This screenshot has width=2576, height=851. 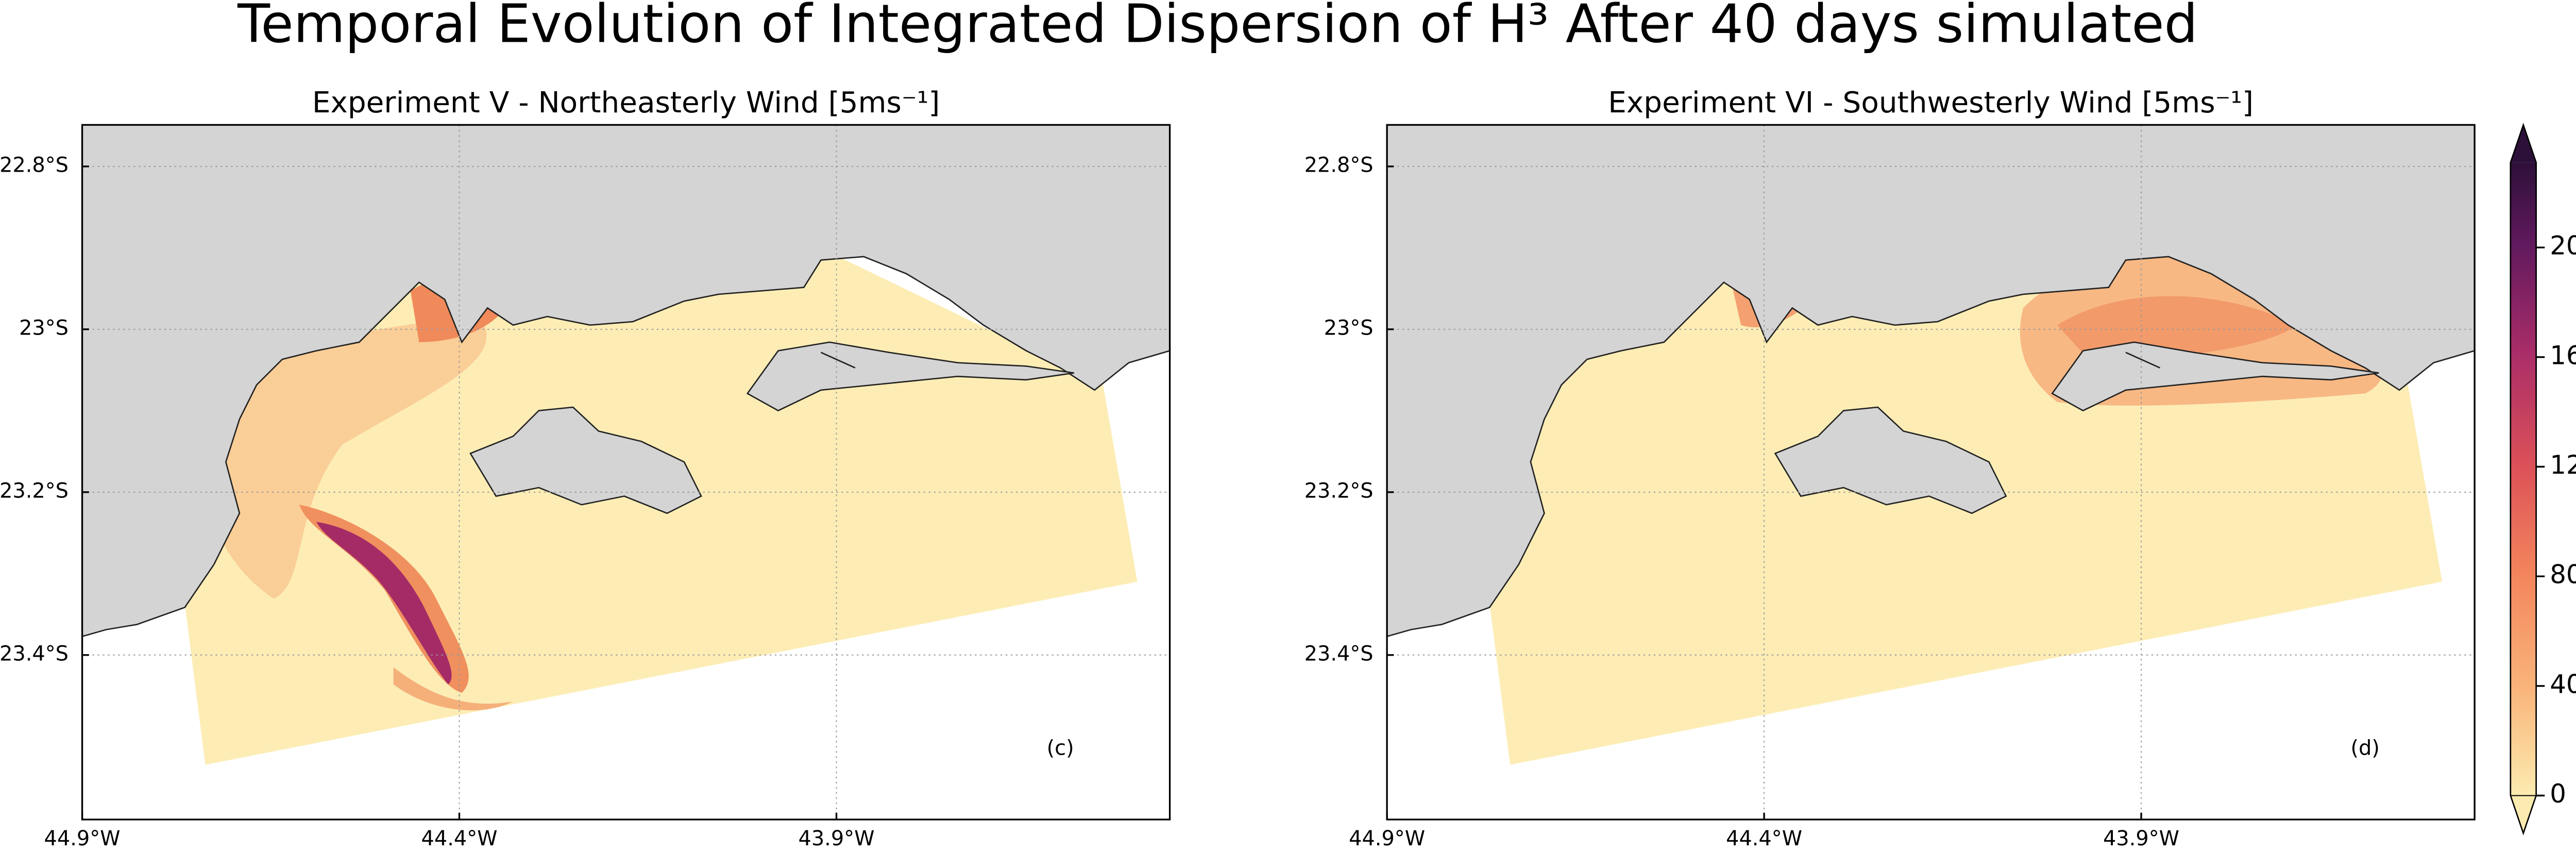 I want to click on colorbar-tick-label: 40, so click(x=2563, y=684).